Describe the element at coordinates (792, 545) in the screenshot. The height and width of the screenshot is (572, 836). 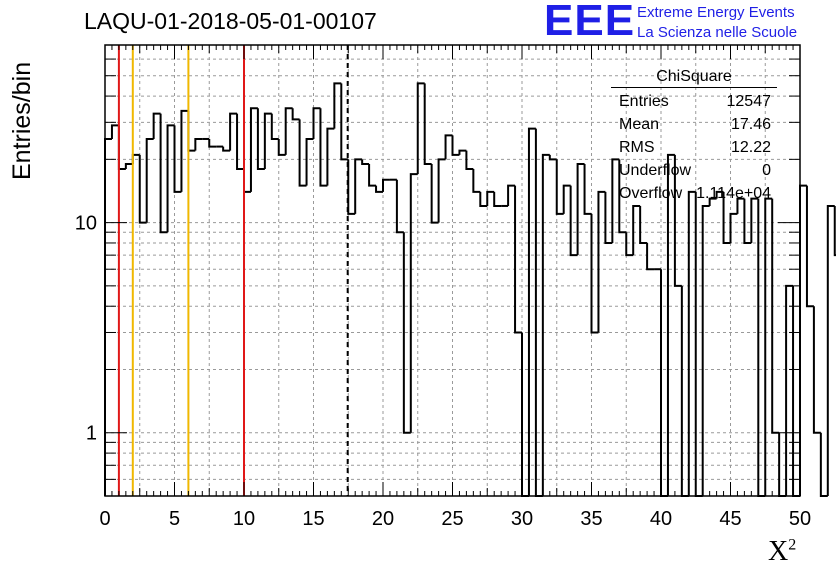
I see `x-axis-label-superscript: 2` at that location.